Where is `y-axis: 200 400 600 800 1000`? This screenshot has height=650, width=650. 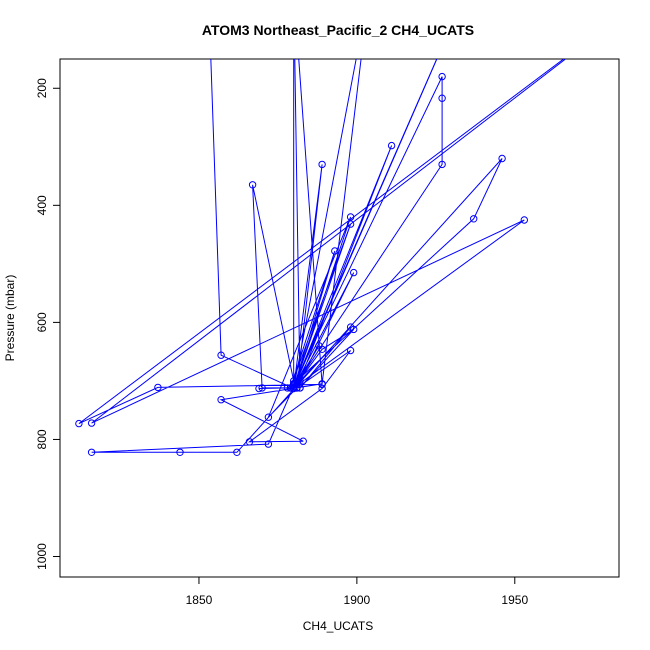 y-axis: 200 400 600 800 1000 is located at coordinates (47, 324).